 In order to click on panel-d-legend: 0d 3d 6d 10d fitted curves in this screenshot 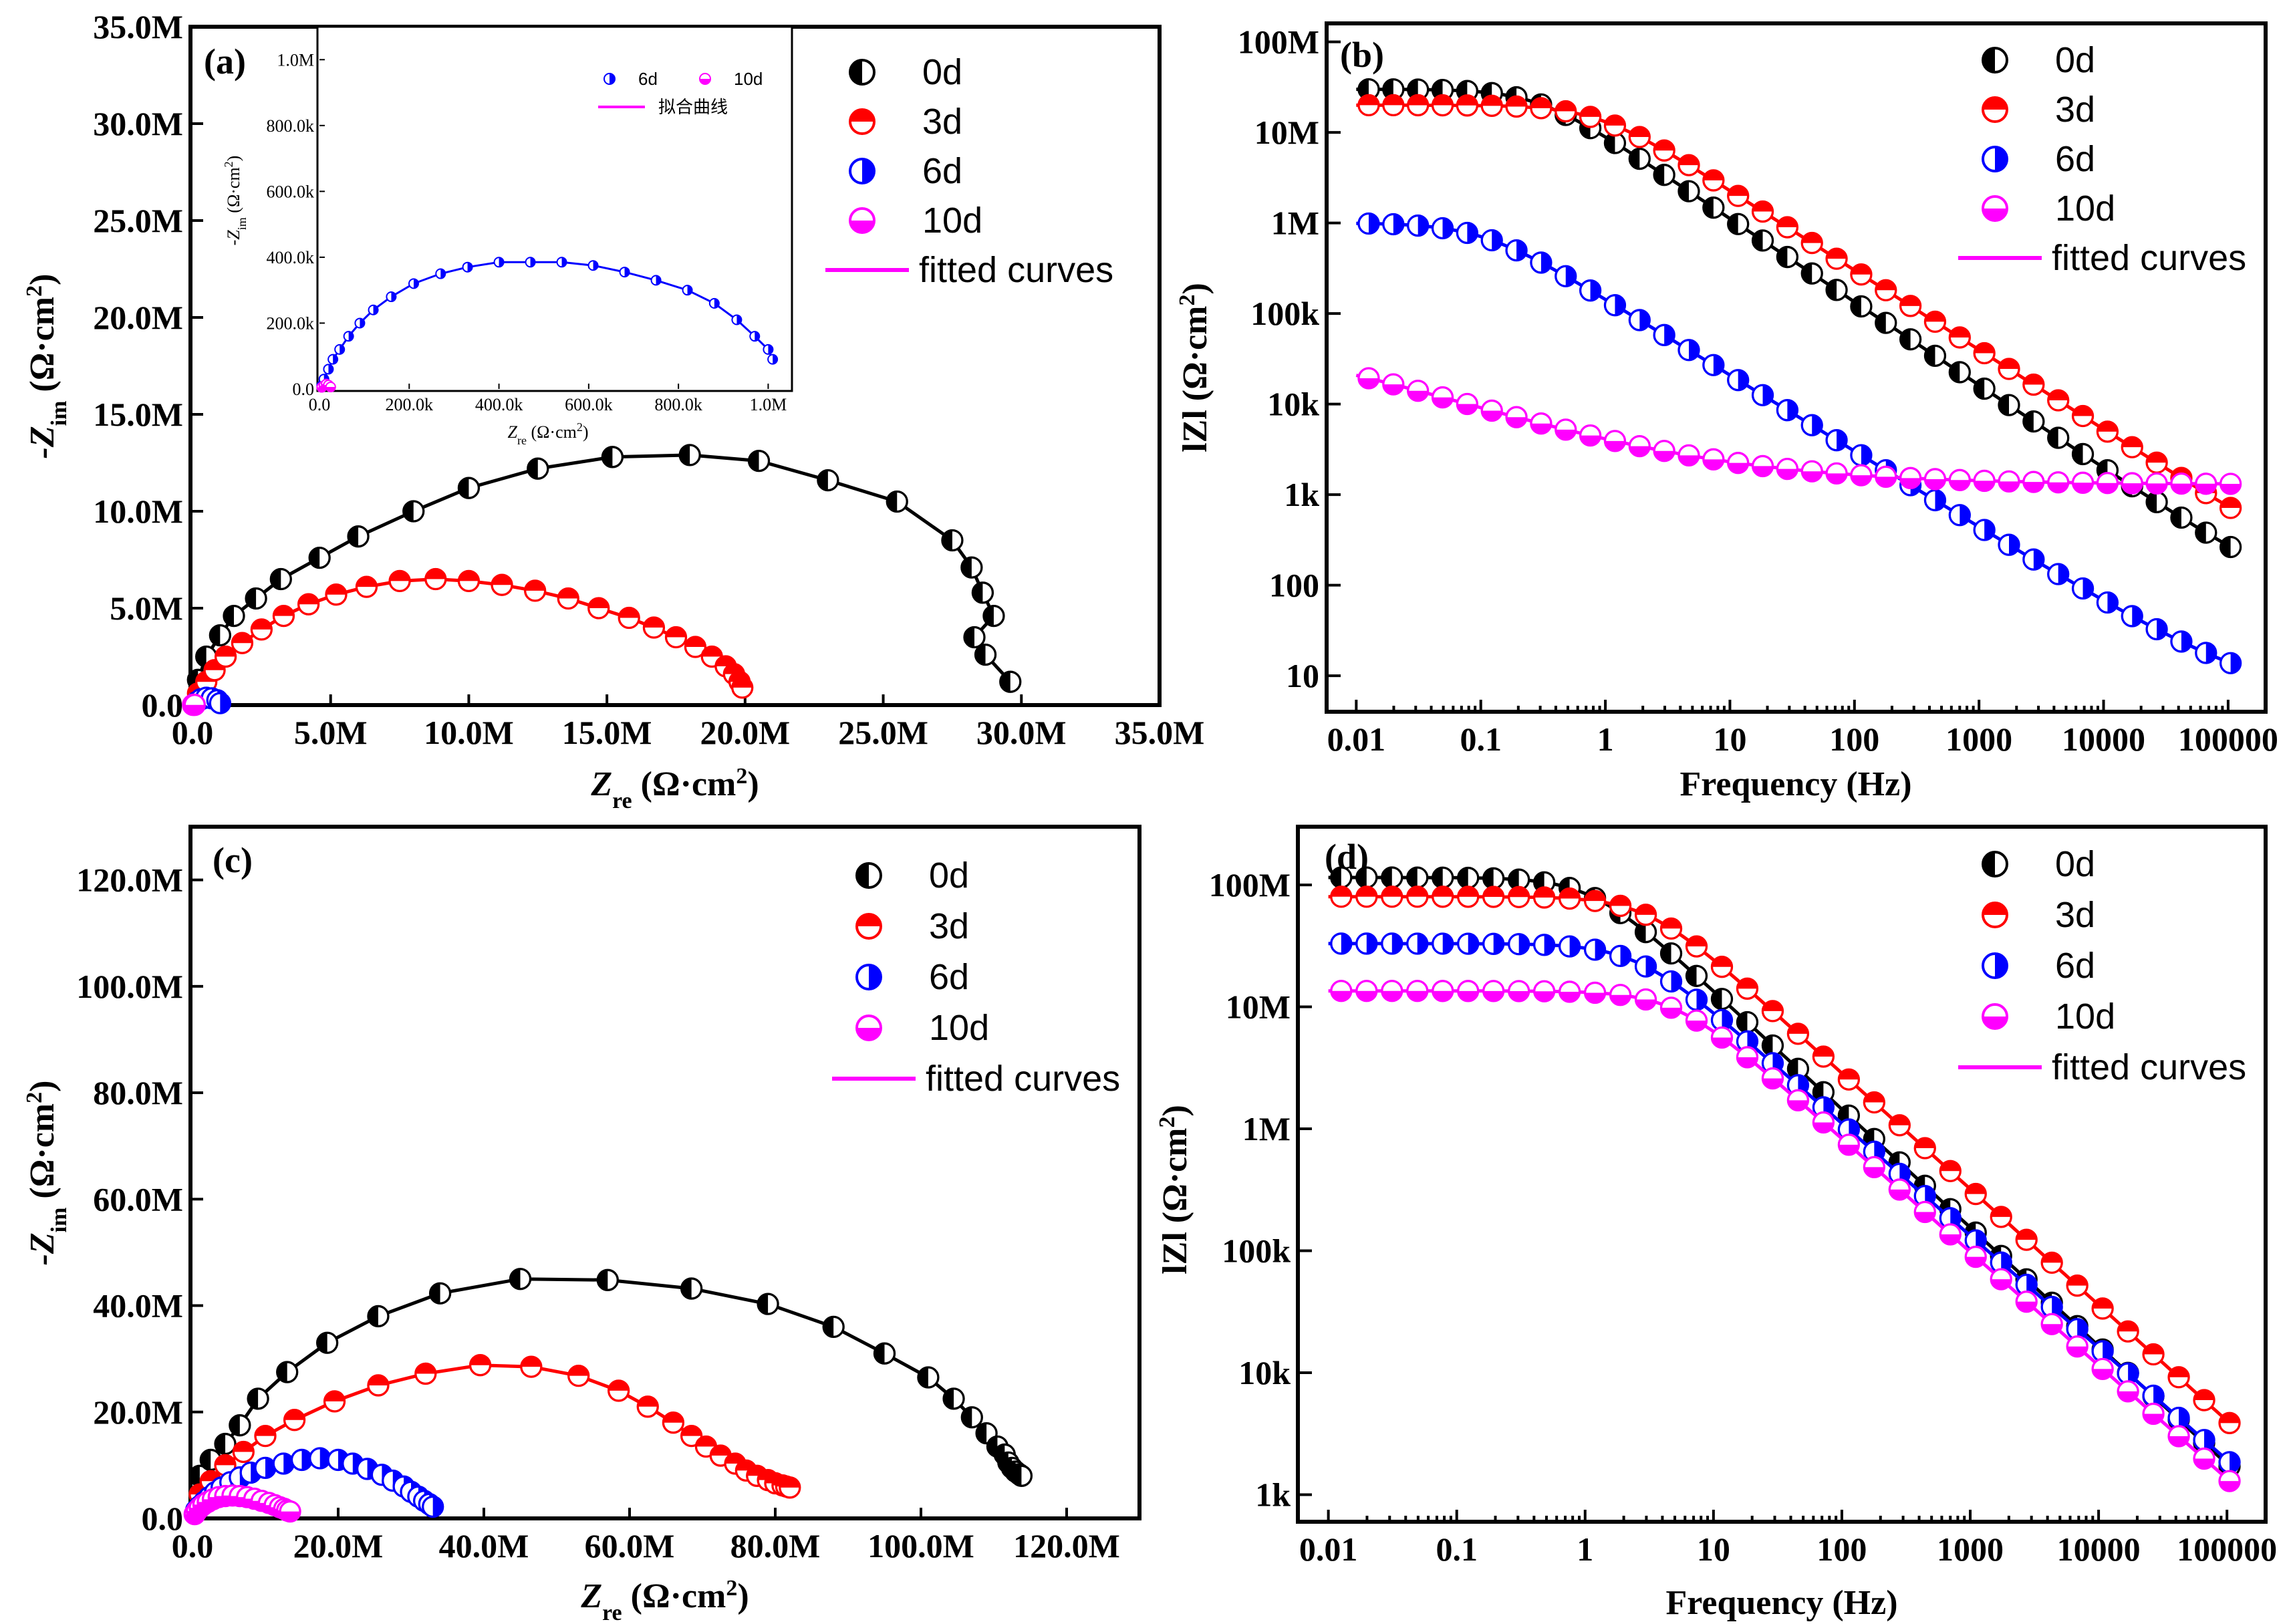, I will do `click(2102, 965)`.